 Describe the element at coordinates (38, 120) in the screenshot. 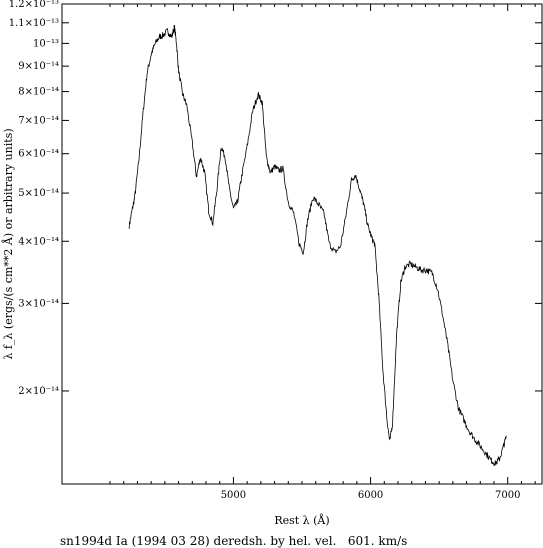

I see `y-tick-label: 7×10⁻¹⁴` at that location.